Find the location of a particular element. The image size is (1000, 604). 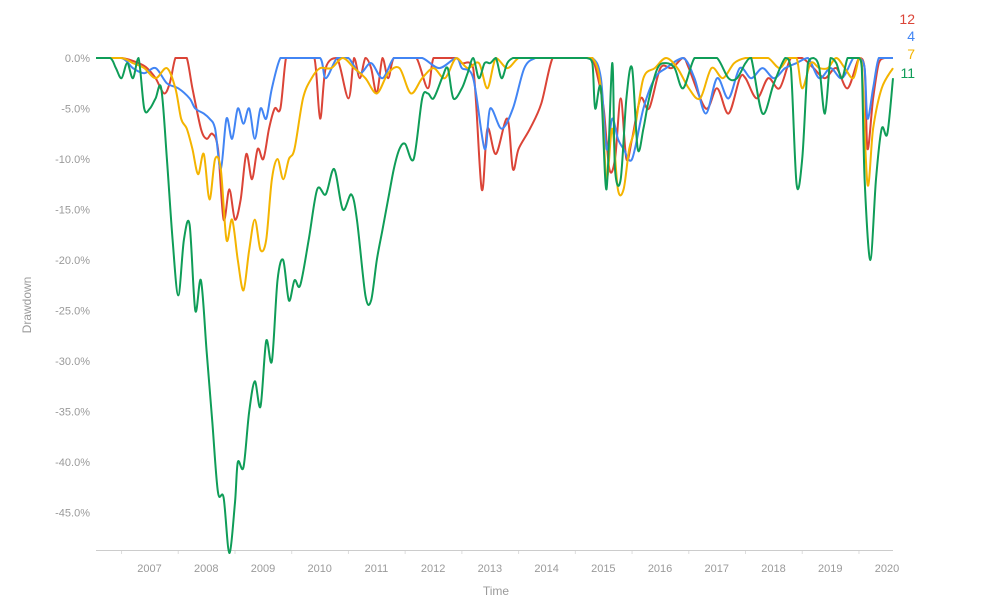

y-tick-label: -45.0% is located at coordinates (72, 514).